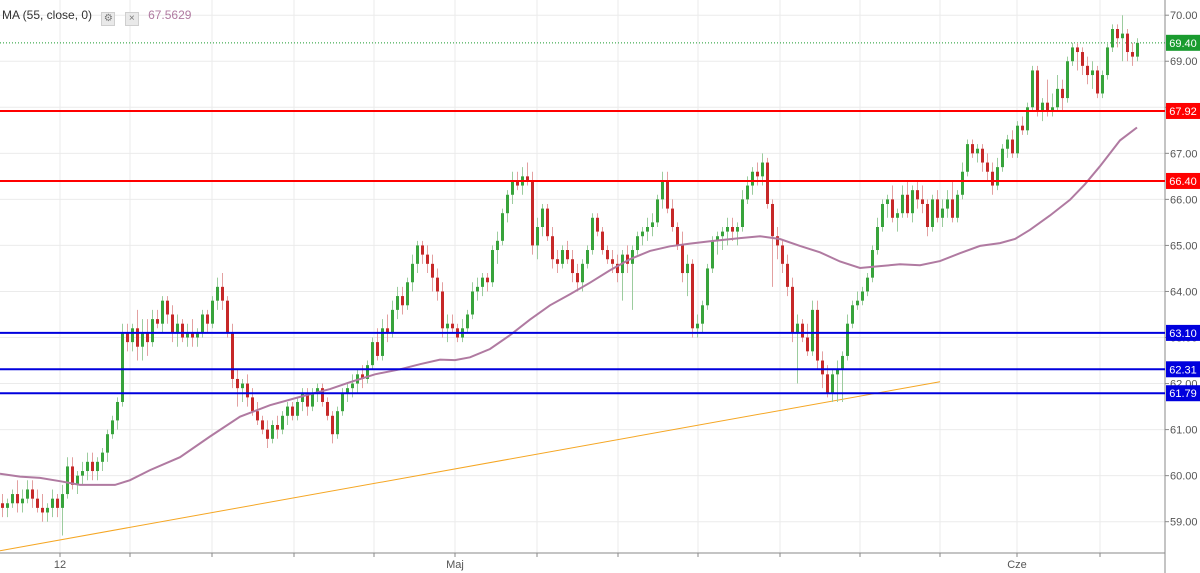 The height and width of the screenshot is (573, 1200). What do you see at coordinates (1184, 477) in the screenshot?
I see `y-tick-label-1: 60.00` at bounding box center [1184, 477].